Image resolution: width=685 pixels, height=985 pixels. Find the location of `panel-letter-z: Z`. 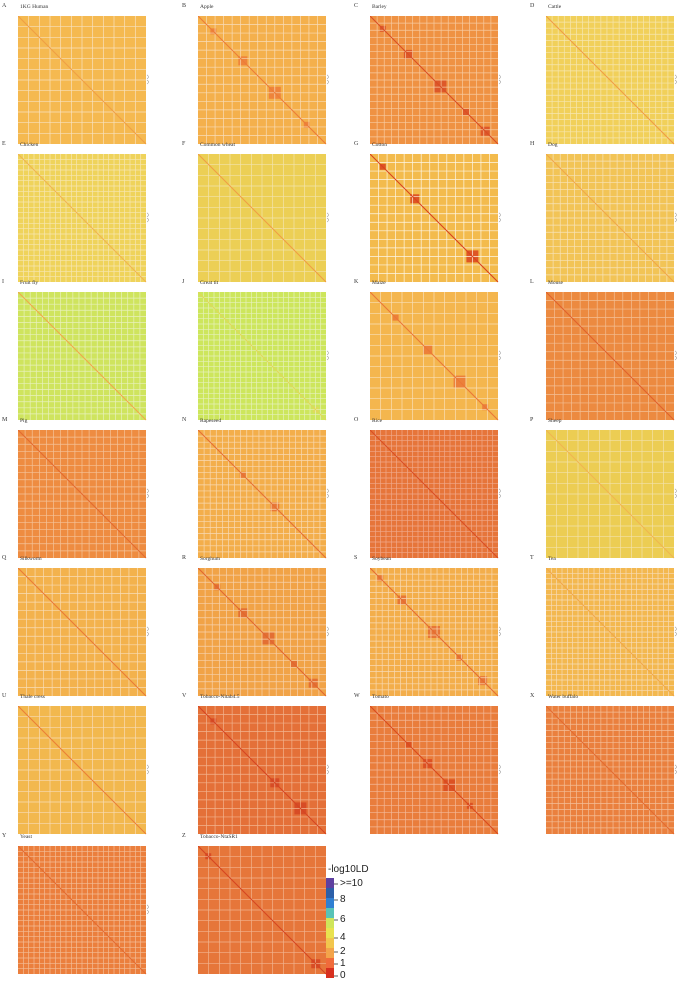

panel-letter-z: Z is located at coordinates (184, 836).